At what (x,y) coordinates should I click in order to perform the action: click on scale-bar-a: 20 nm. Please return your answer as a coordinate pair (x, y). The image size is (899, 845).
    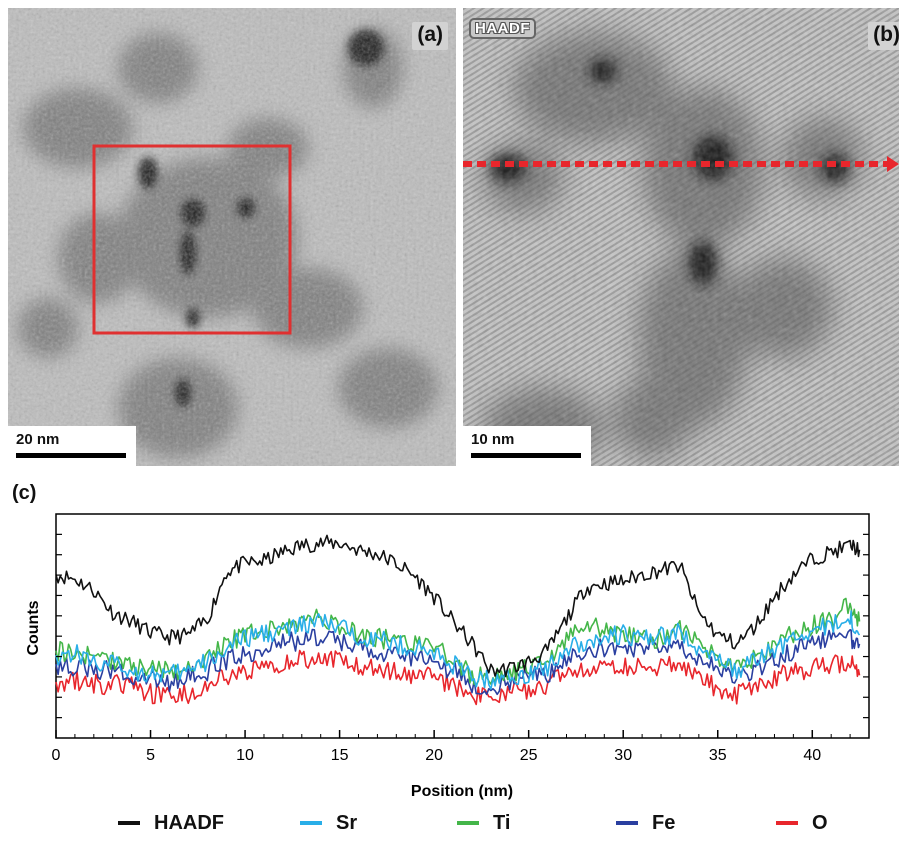
    Looking at the image, I should click on (72, 446).